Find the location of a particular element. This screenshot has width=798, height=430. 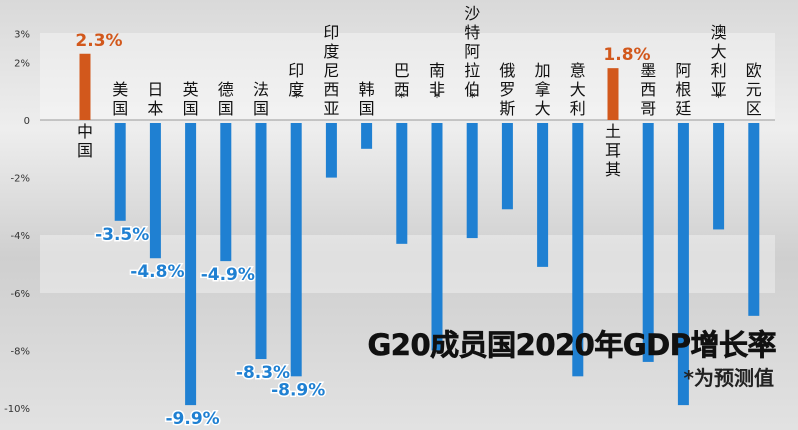

y-tick-label: -6% is located at coordinates (20, 294).